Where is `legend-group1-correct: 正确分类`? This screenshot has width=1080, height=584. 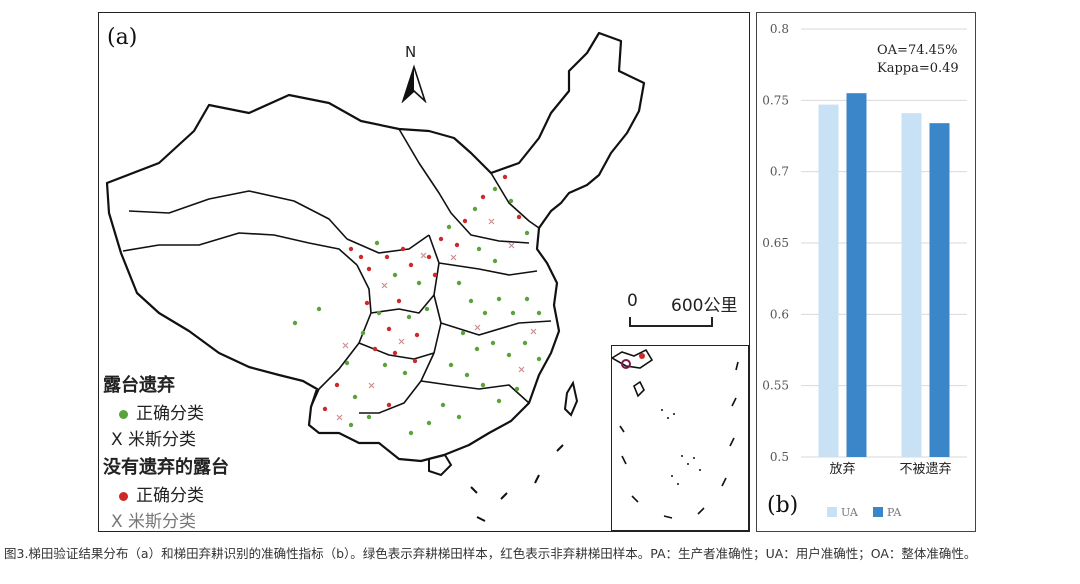
legend-group1-correct: 正确分类 is located at coordinates (161, 411).